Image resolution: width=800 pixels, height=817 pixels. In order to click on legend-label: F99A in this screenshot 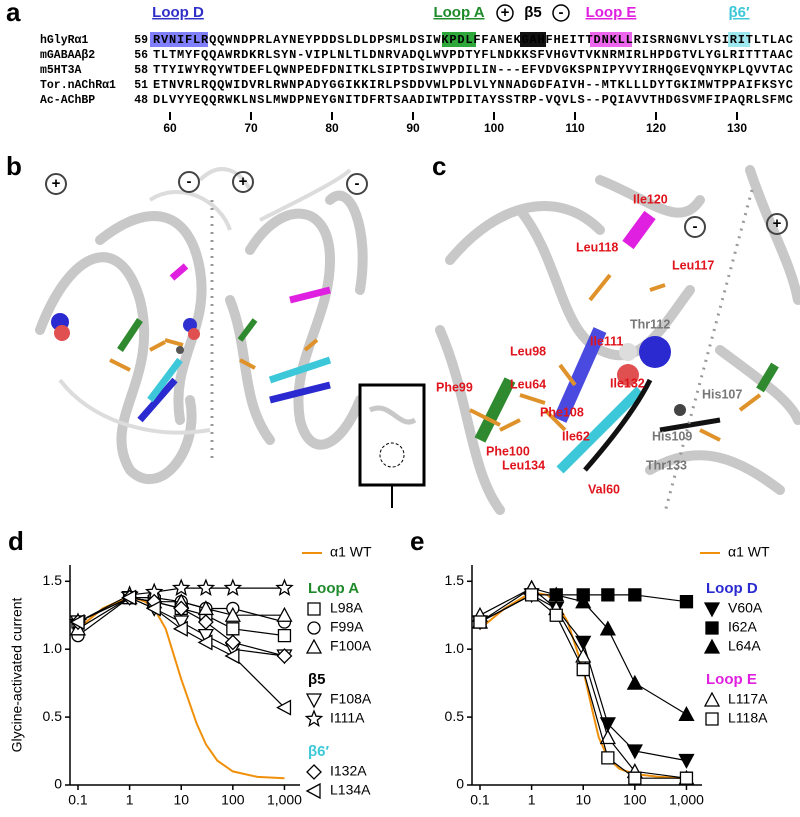, I will do `click(347, 627)`.